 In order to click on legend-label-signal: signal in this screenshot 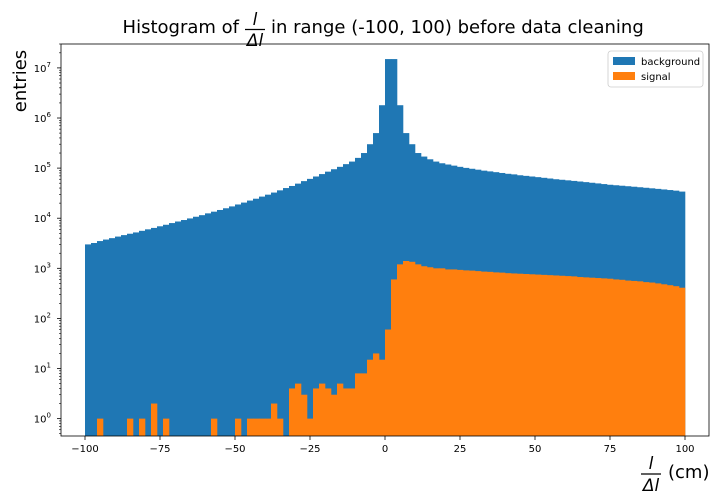, I will do `click(656, 77)`.